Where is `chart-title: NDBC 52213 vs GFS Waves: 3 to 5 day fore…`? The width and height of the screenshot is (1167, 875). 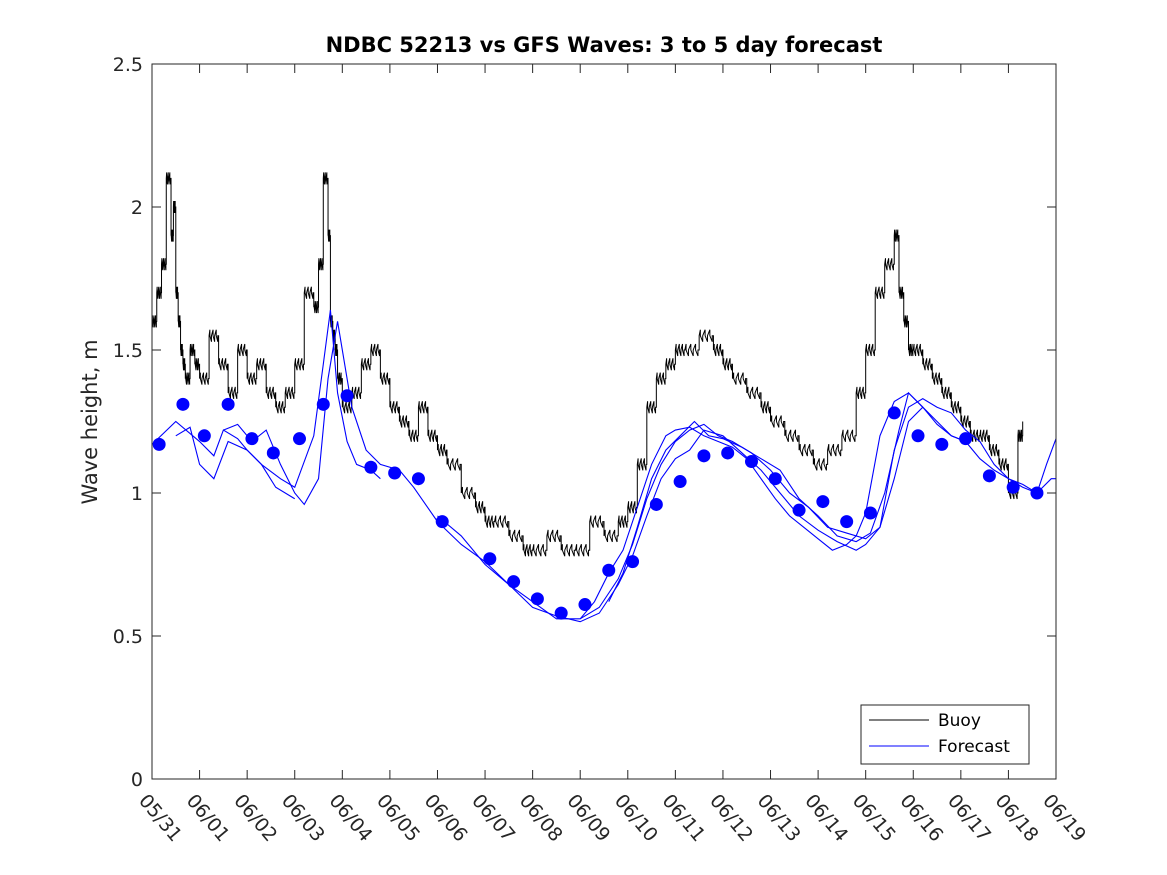 chart-title: NDBC 52213 vs GFS Waves: 3 to 5 day fore… is located at coordinates (604, 45).